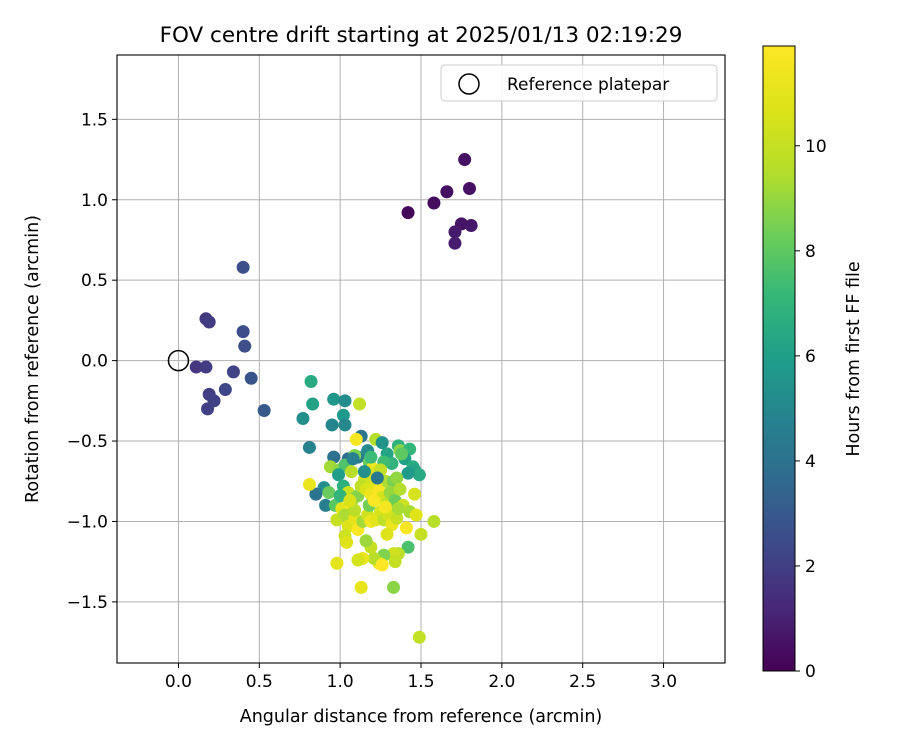  Describe the element at coordinates (259, 682) in the screenshot. I see `x-tick-label: 0.5` at that location.